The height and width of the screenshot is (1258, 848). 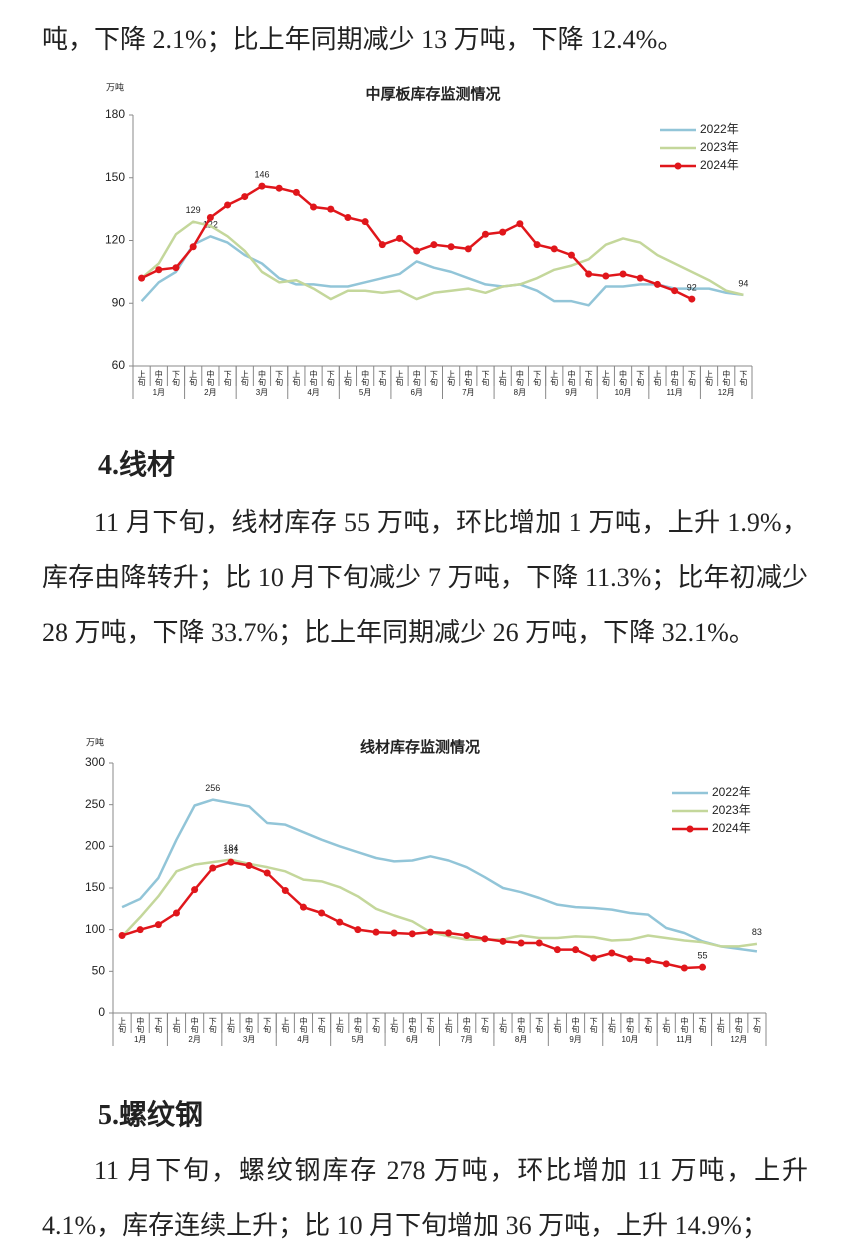 I want to click on month-label: 4月, so click(x=313, y=392).